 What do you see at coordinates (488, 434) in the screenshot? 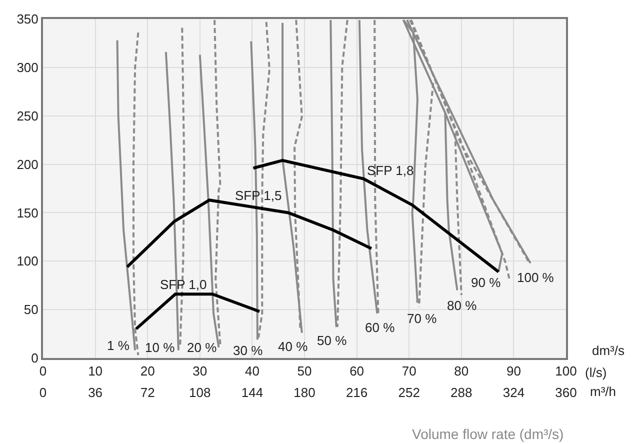
I see `x-axis-title: Volume flow rate (dm³/s)` at bounding box center [488, 434].